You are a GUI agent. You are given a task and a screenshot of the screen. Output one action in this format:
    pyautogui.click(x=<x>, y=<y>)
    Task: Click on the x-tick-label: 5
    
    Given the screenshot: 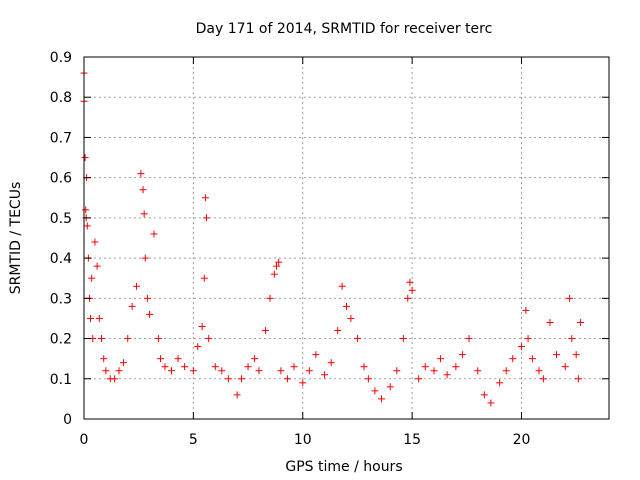 What is the action you would take?
    pyautogui.click(x=193, y=440)
    